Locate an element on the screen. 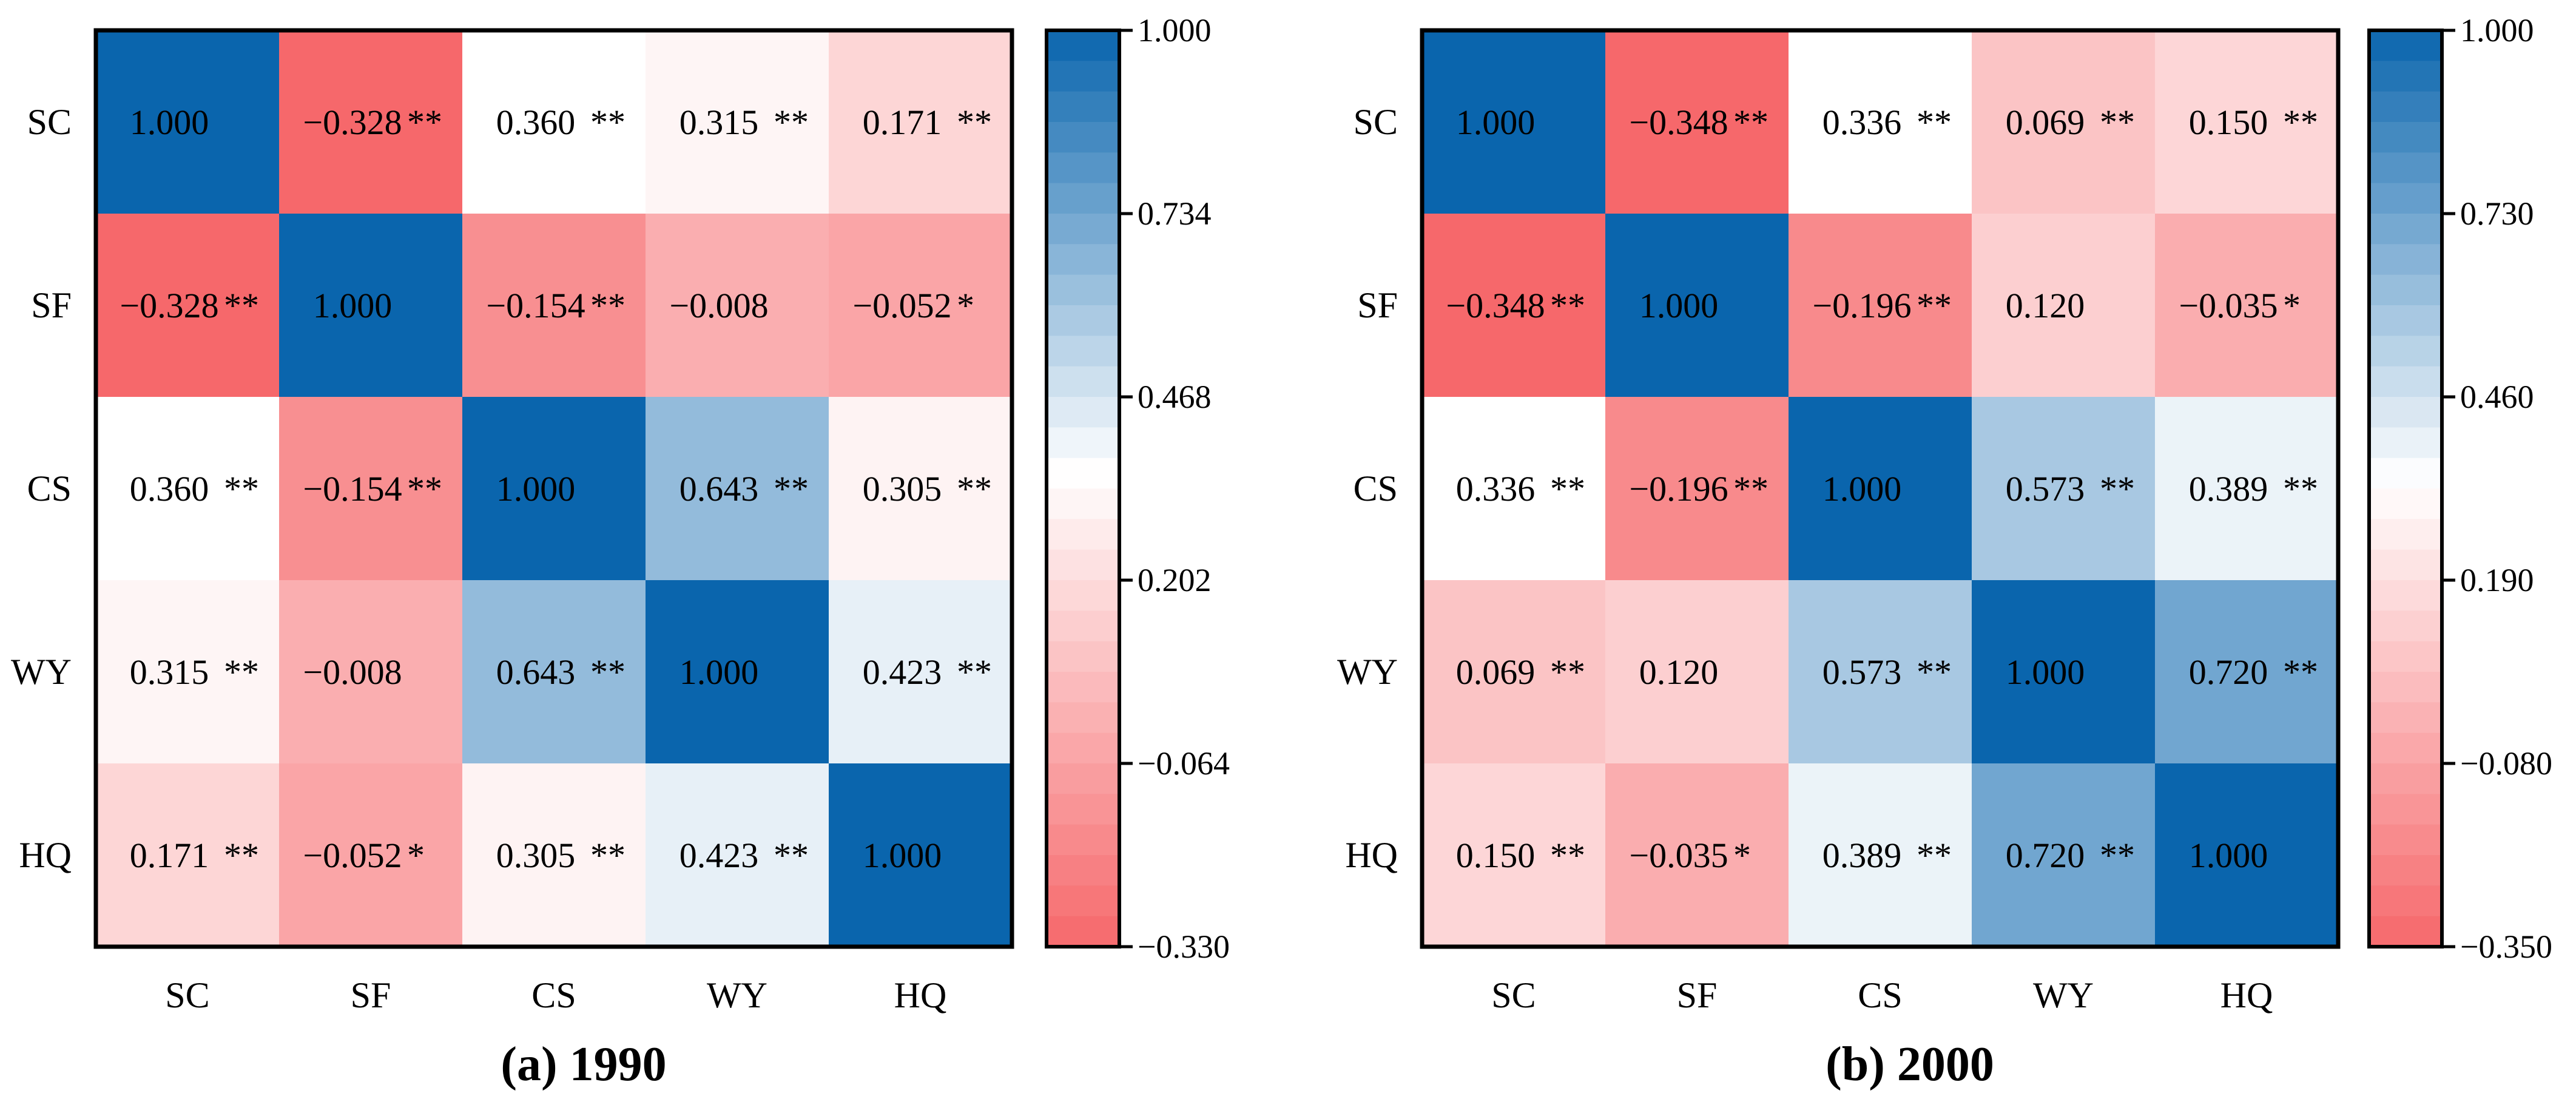 The image size is (2576, 1099). cell-value-label: −0.328 is located at coordinates (169, 305).